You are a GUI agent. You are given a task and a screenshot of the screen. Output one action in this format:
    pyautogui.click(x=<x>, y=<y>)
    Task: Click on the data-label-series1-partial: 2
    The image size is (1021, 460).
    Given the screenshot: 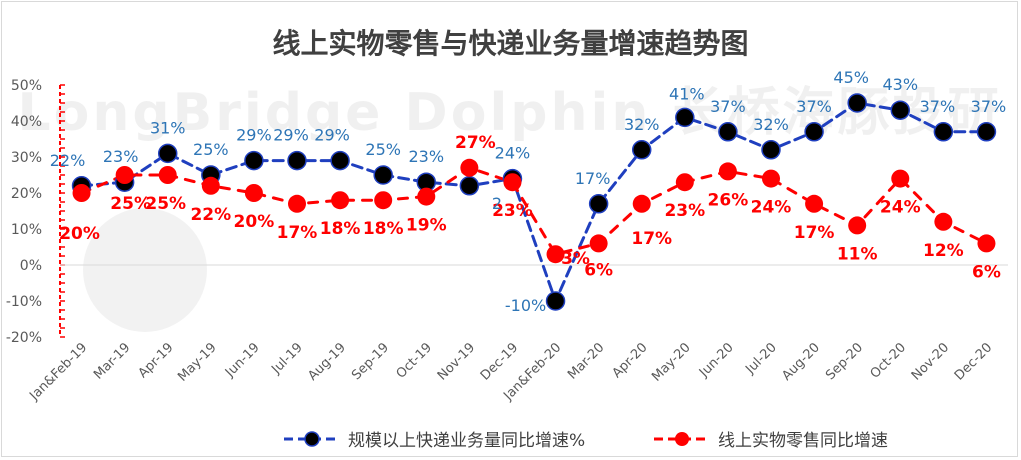 What is the action you would take?
    pyautogui.click(x=497, y=203)
    